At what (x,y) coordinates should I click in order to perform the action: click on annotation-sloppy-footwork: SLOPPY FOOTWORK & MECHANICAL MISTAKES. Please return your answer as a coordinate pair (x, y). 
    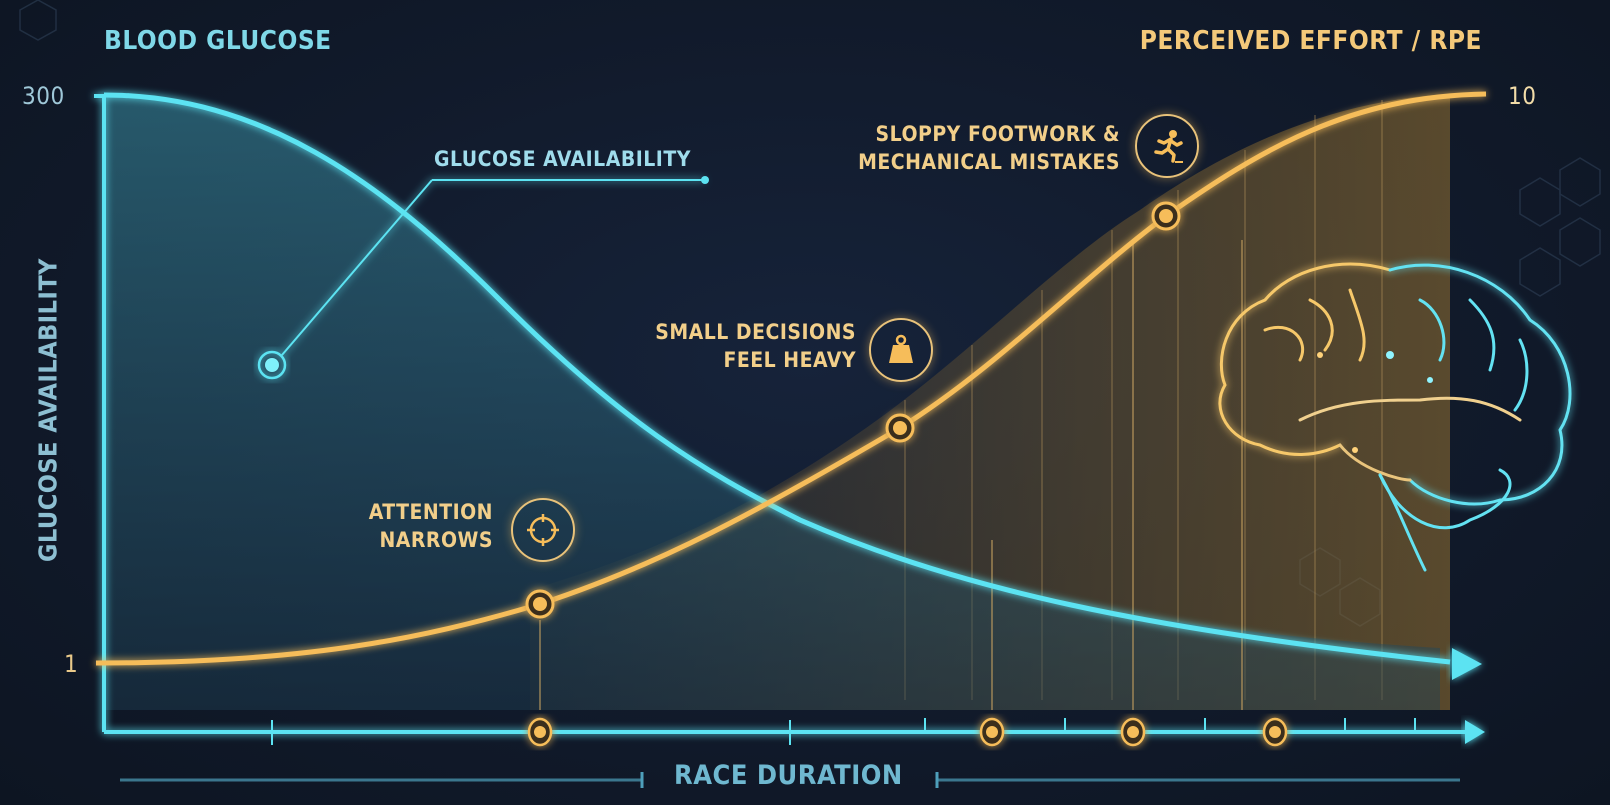
    Looking at the image, I should click on (989, 148).